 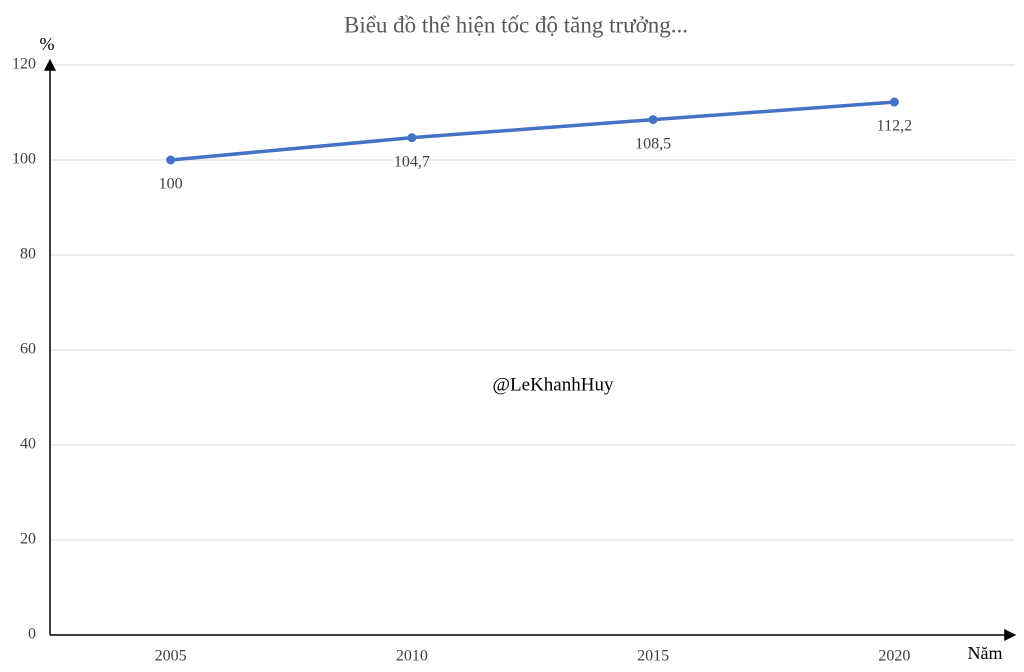 What do you see at coordinates (412, 161) in the screenshot?
I see `data-label: 104,7` at bounding box center [412, 161].